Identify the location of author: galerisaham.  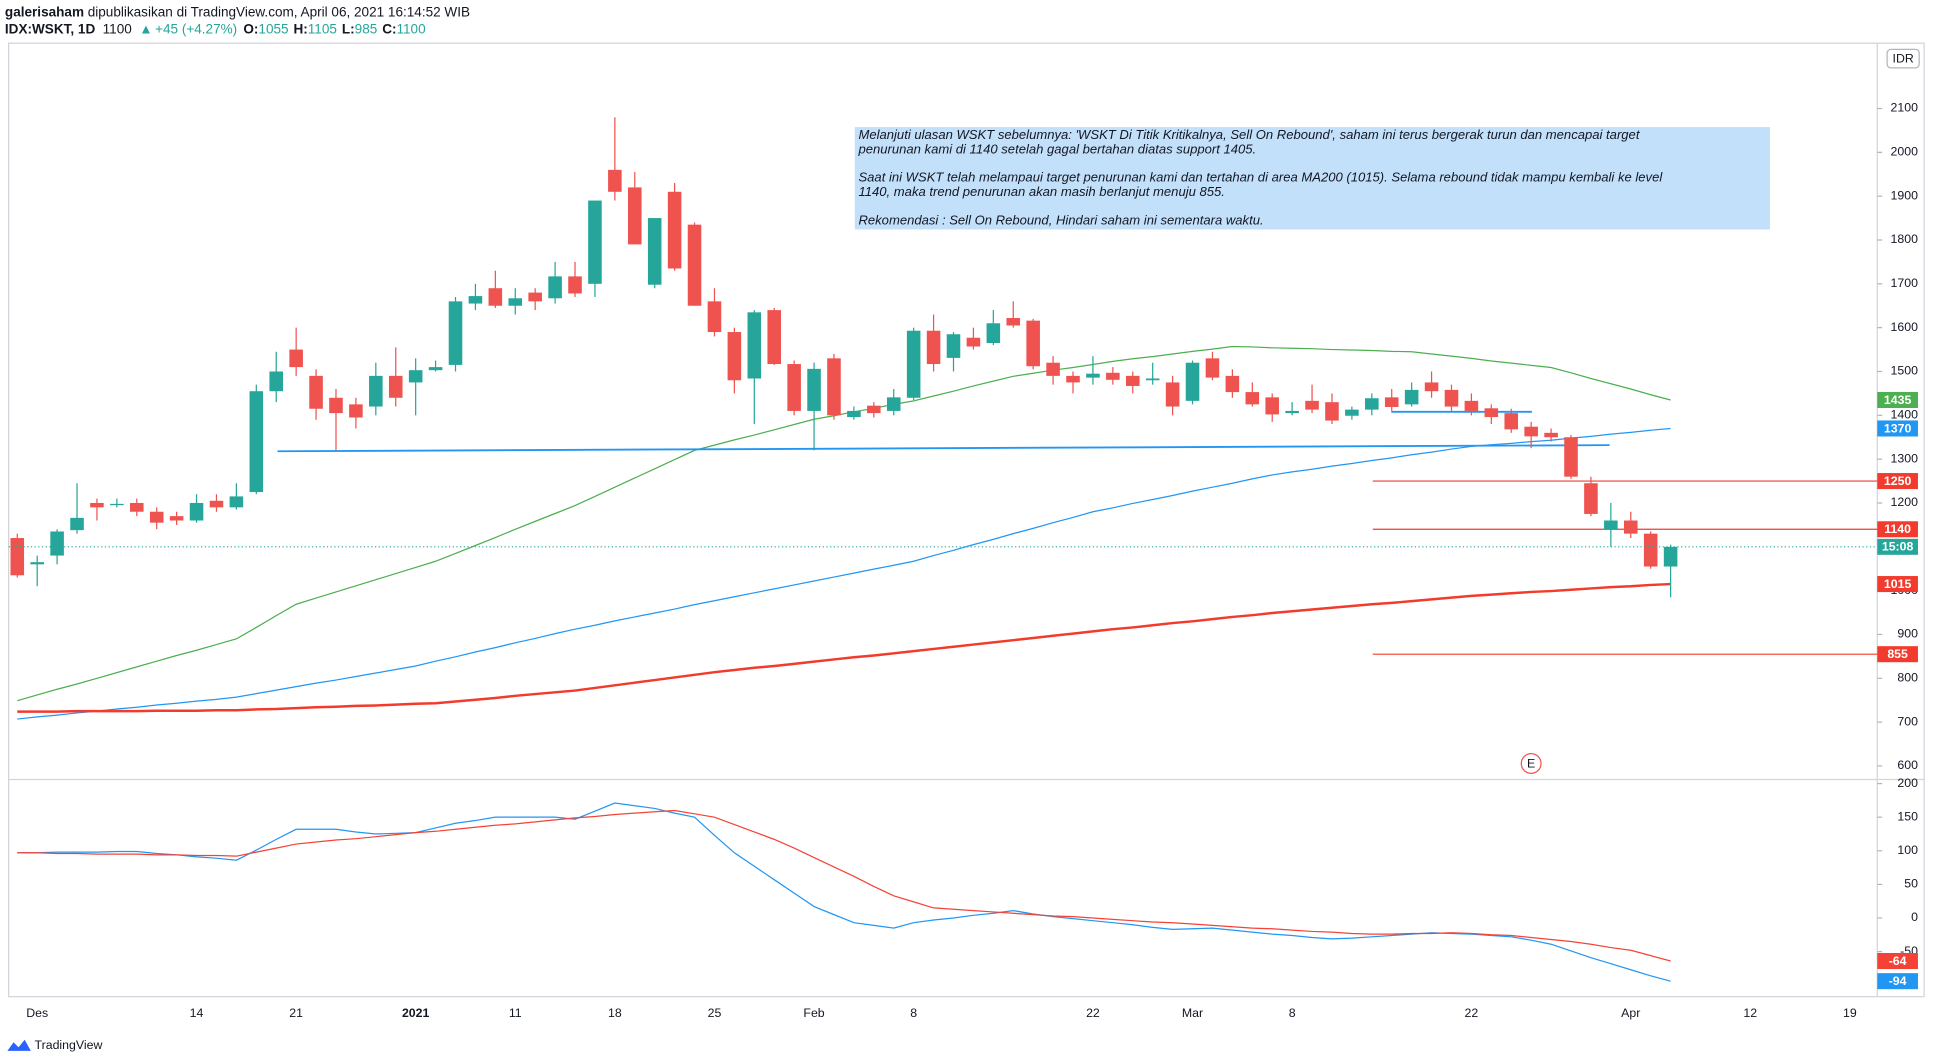
(44, 11).